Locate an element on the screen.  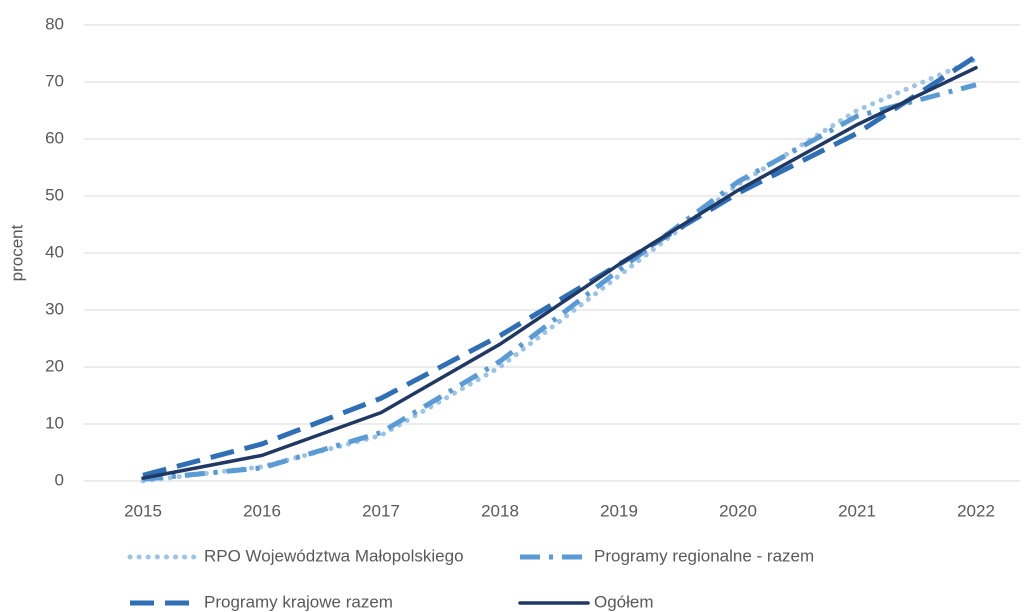
y-tick-label: 30 is located at coordinates (54, 308).